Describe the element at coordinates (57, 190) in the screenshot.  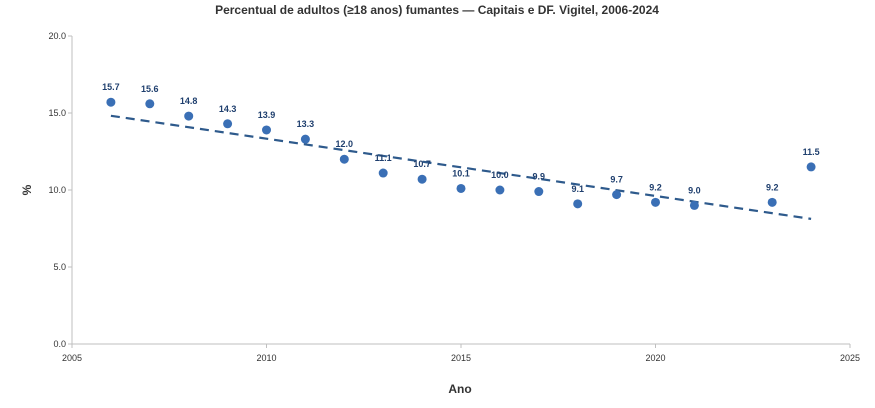
I see `y-tick-label: 10.0` at that location.